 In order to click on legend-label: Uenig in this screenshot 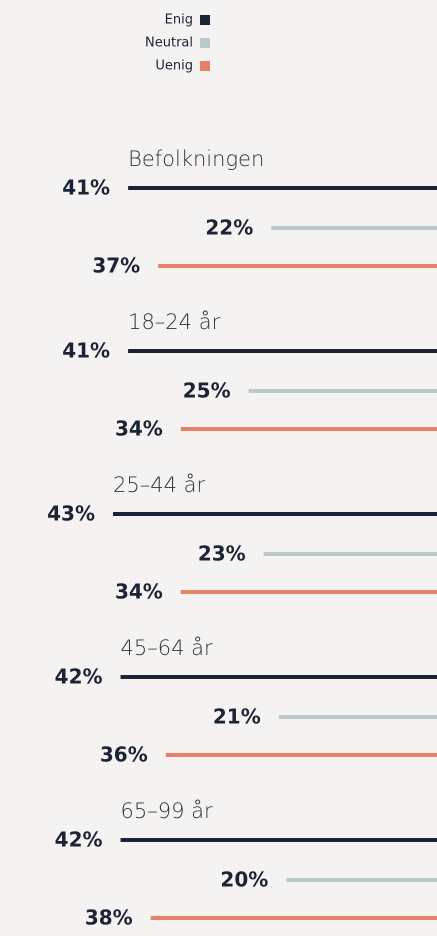, I will do `click(174, 66)`.